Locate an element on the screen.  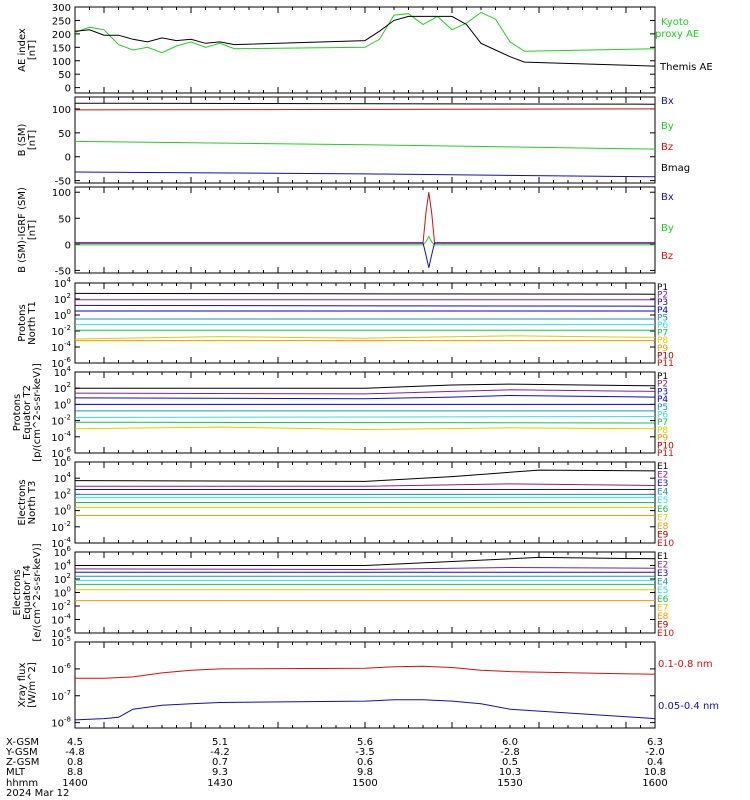
y-tick-label: 250 is located at coordinates (61, 21).